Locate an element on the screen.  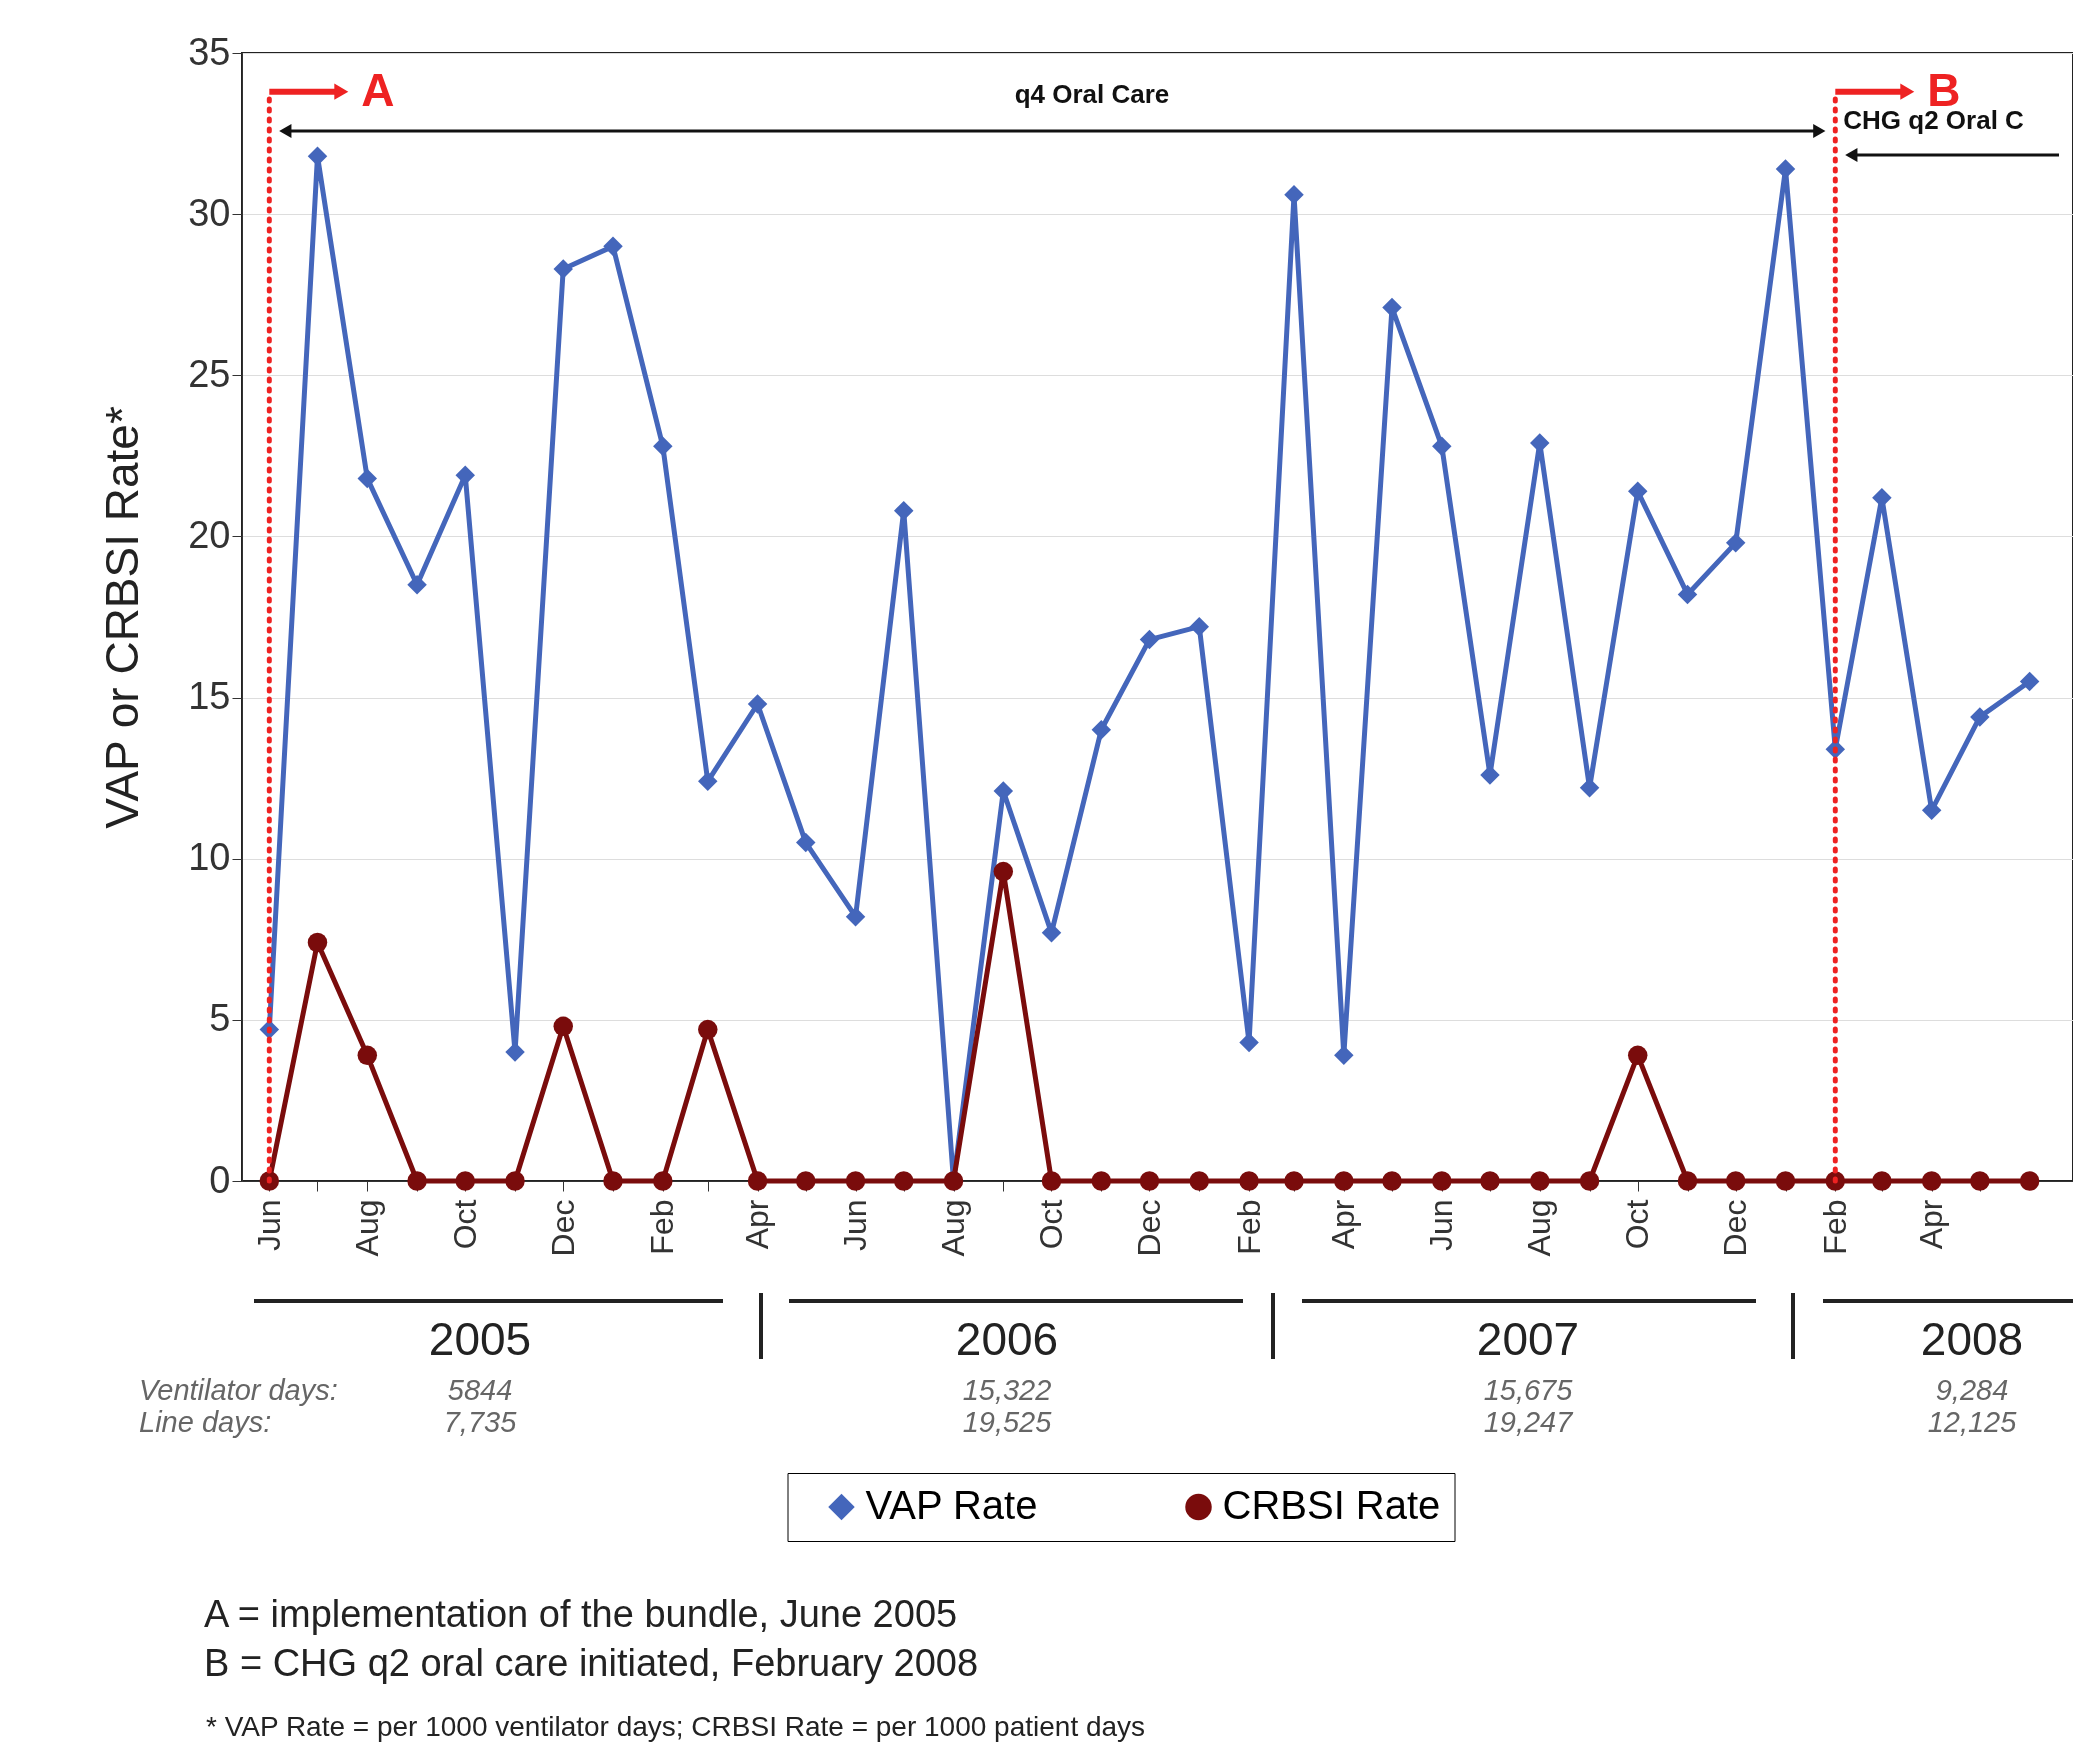
legend-label: CRBSI Rate is located at coordinates (1331, 1505).